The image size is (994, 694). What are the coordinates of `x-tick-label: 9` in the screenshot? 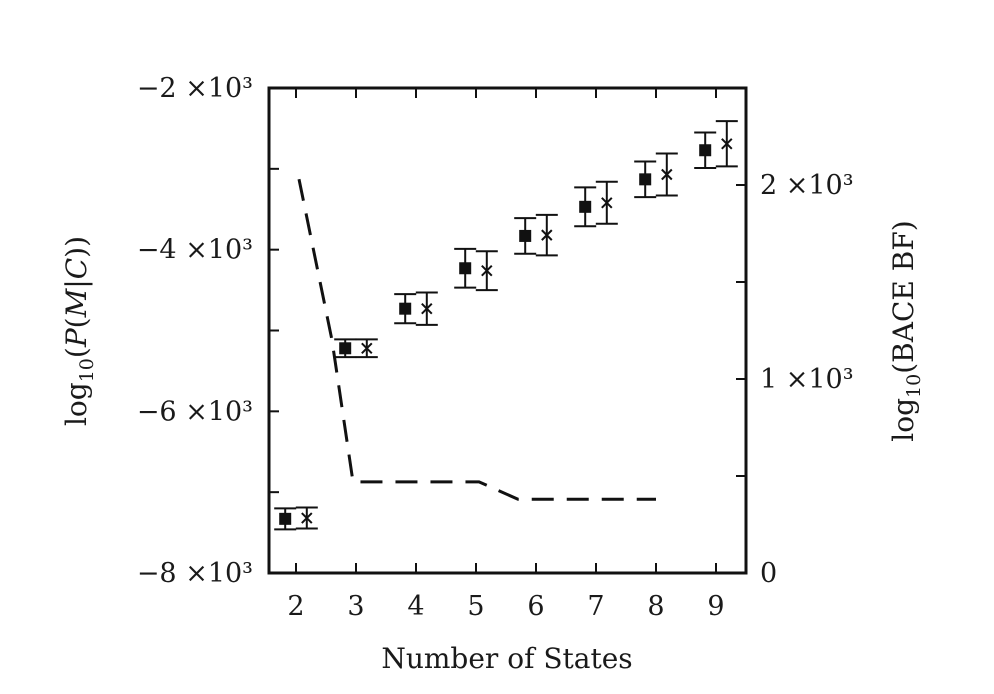 It's located at (715, 606).